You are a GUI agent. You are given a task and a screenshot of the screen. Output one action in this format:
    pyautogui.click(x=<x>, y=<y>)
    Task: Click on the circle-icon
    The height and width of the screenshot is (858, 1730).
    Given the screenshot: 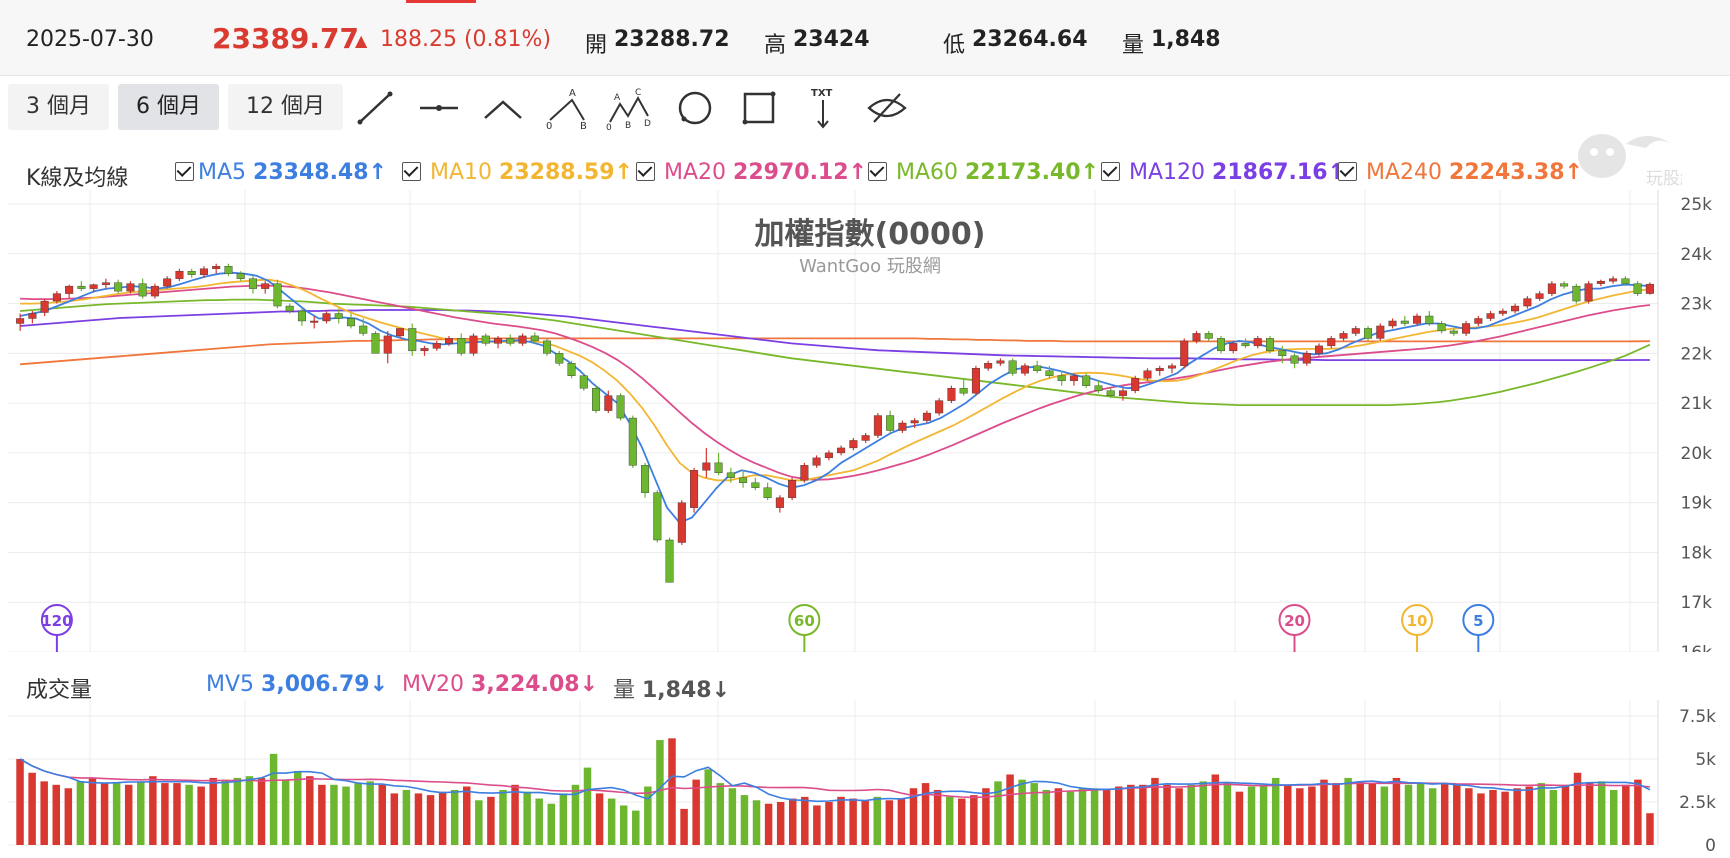 What is the action you would take?
    pyautogui.click(x=695, y=108)
    